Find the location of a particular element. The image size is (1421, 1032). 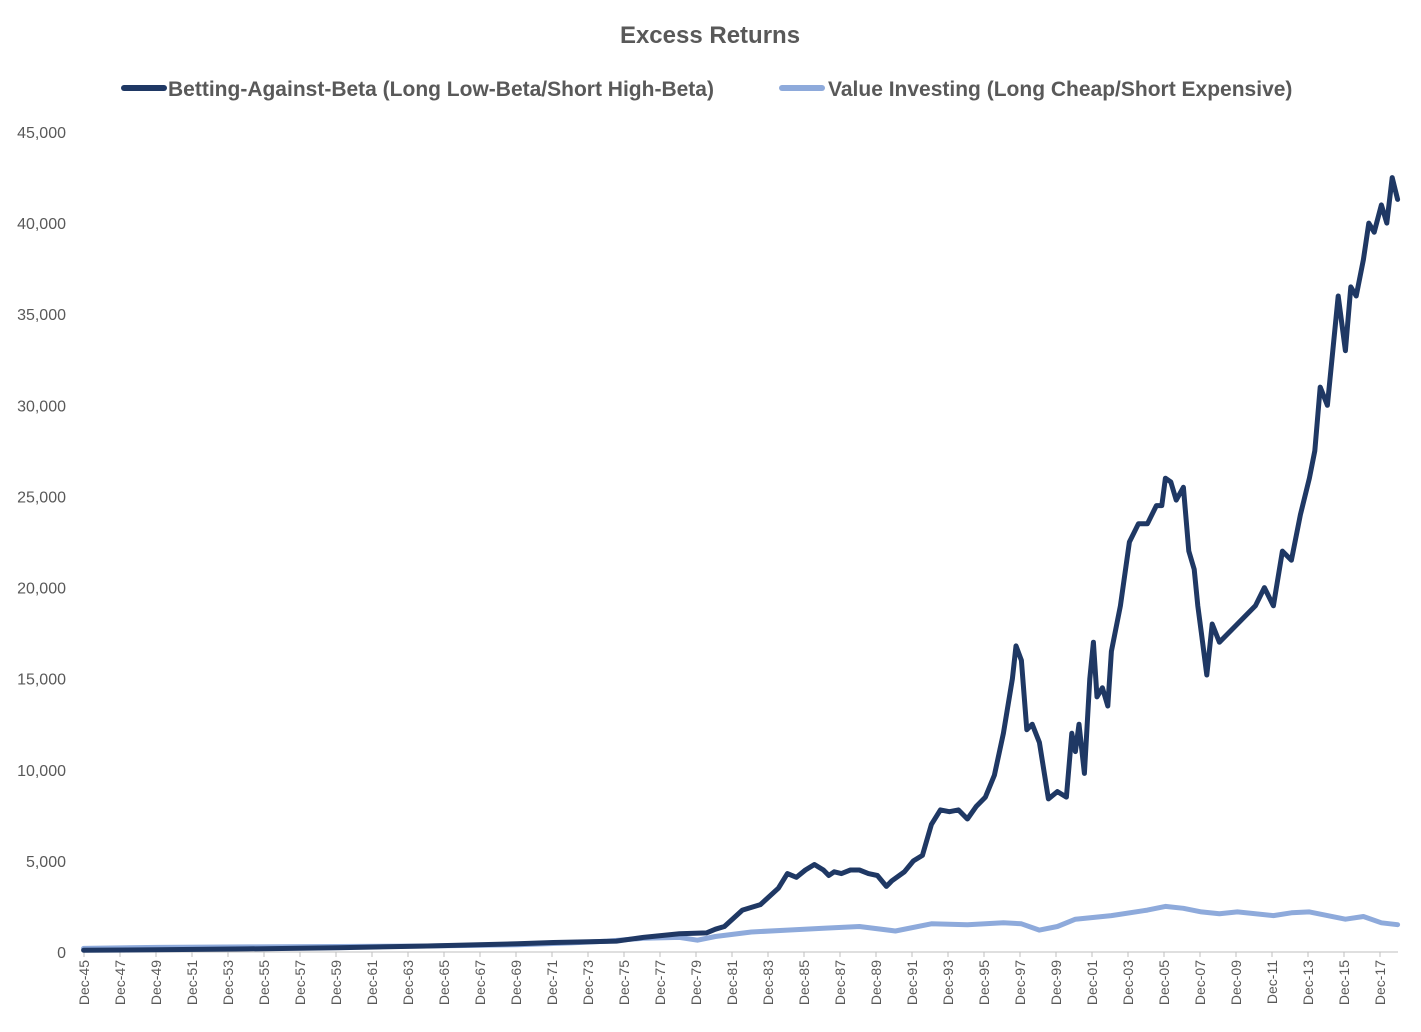

x-tick-label: Dec-63 is located at coordinates (408, 982).